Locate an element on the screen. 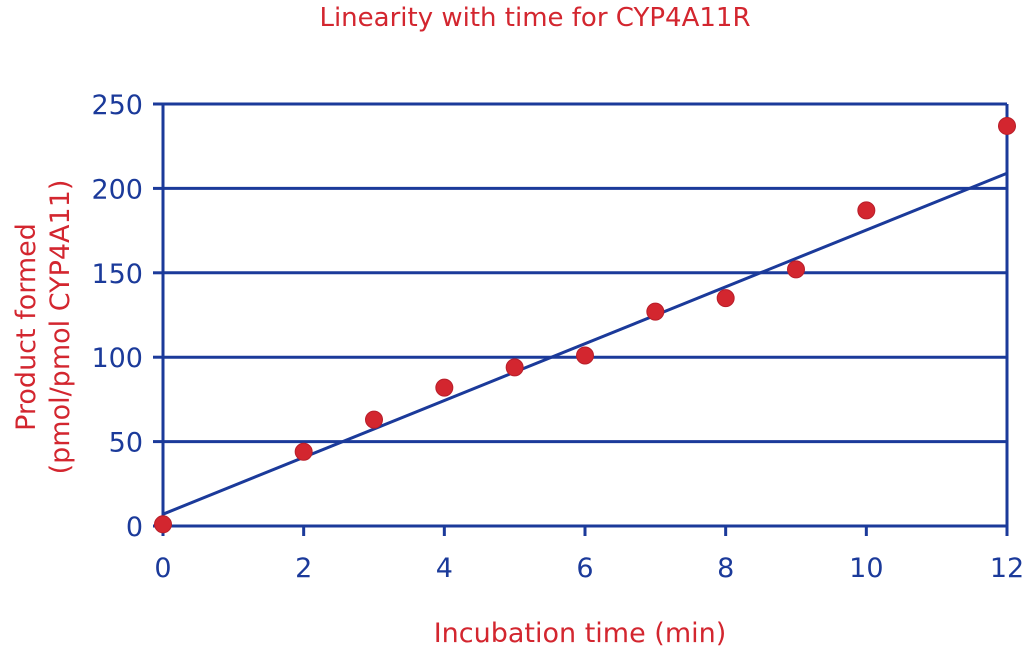 This screenshot has height=650, width=1024. x-tick-label-12: 12 is located at coordinates (1007, 568).